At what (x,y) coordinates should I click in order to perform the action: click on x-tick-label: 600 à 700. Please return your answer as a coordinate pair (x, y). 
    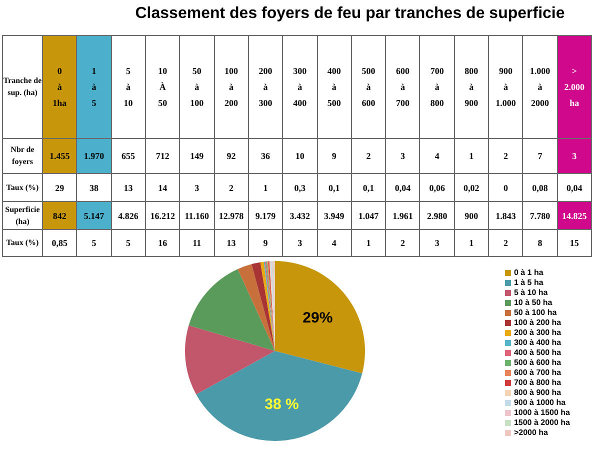
    Looking at the image, I should click on (403, 87).